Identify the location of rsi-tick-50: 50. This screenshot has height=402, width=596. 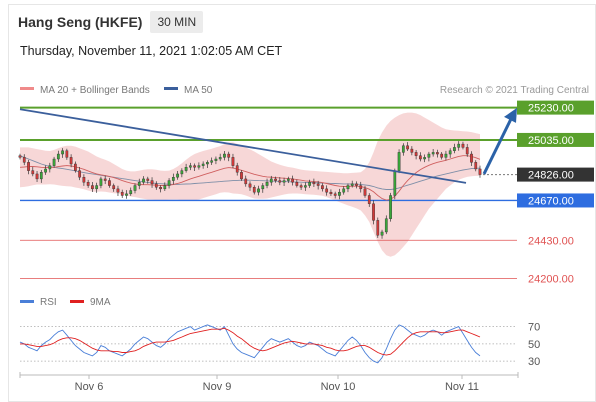
(534, 345).